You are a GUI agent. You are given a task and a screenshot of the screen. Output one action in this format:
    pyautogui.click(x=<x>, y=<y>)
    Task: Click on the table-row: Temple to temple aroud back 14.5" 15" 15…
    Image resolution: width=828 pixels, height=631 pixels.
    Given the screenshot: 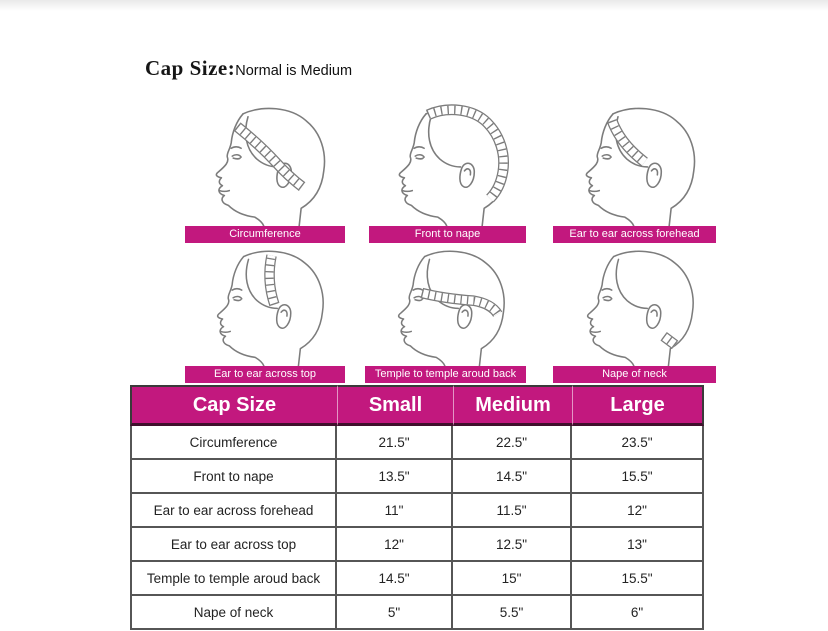 What is the action you would take?
    pyautogui.click(x=417, y=579)
    